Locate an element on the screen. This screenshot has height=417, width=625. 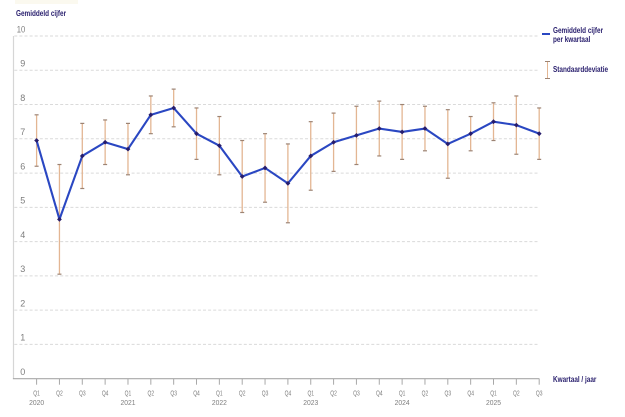
y-axis-label-3: 3 is located at coordinates (22, 269).